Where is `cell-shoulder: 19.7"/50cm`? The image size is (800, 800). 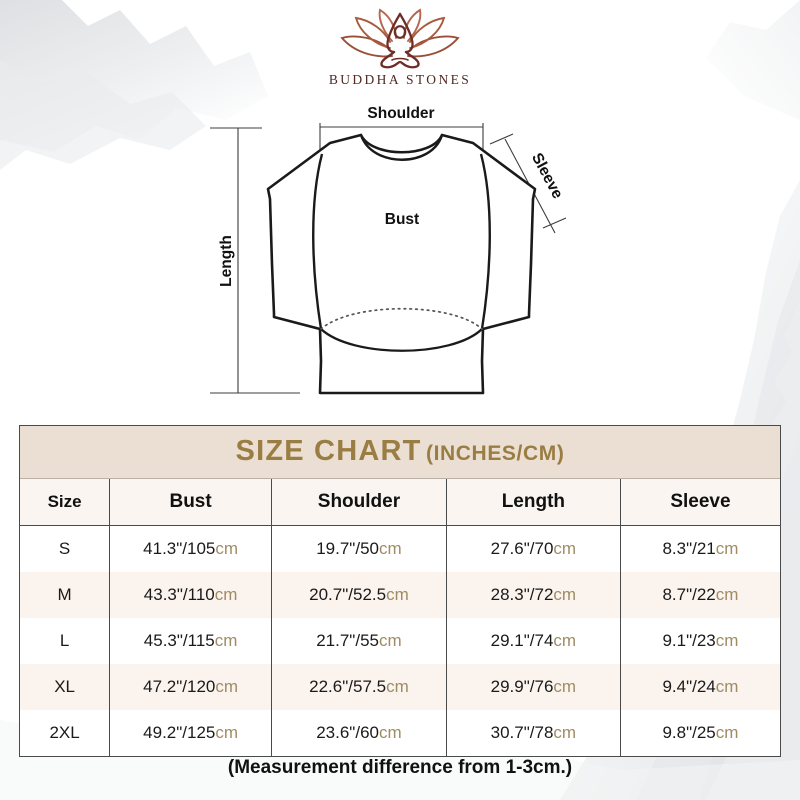
cell-shoulder: 19.7"/50cm is located at coordinates (359, 548).